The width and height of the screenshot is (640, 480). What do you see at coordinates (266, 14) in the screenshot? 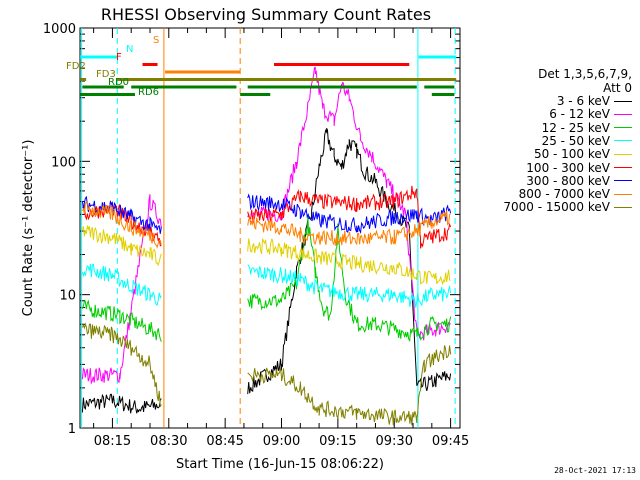
I see `chart-title: RHESSI Observing Summary Count Rates` at bounding box center [266, 14].